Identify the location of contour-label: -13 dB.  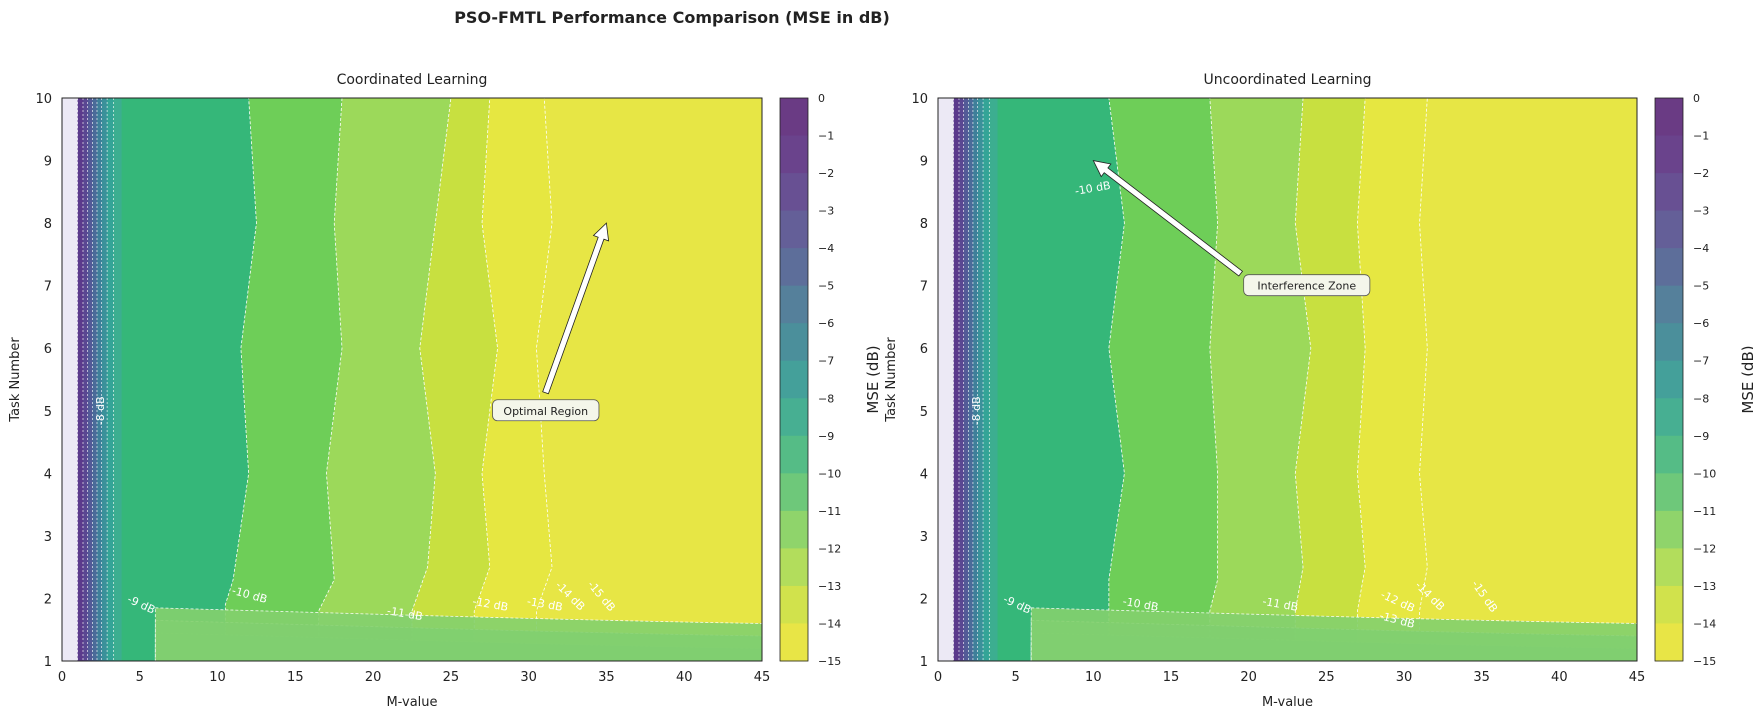
(545, 604).